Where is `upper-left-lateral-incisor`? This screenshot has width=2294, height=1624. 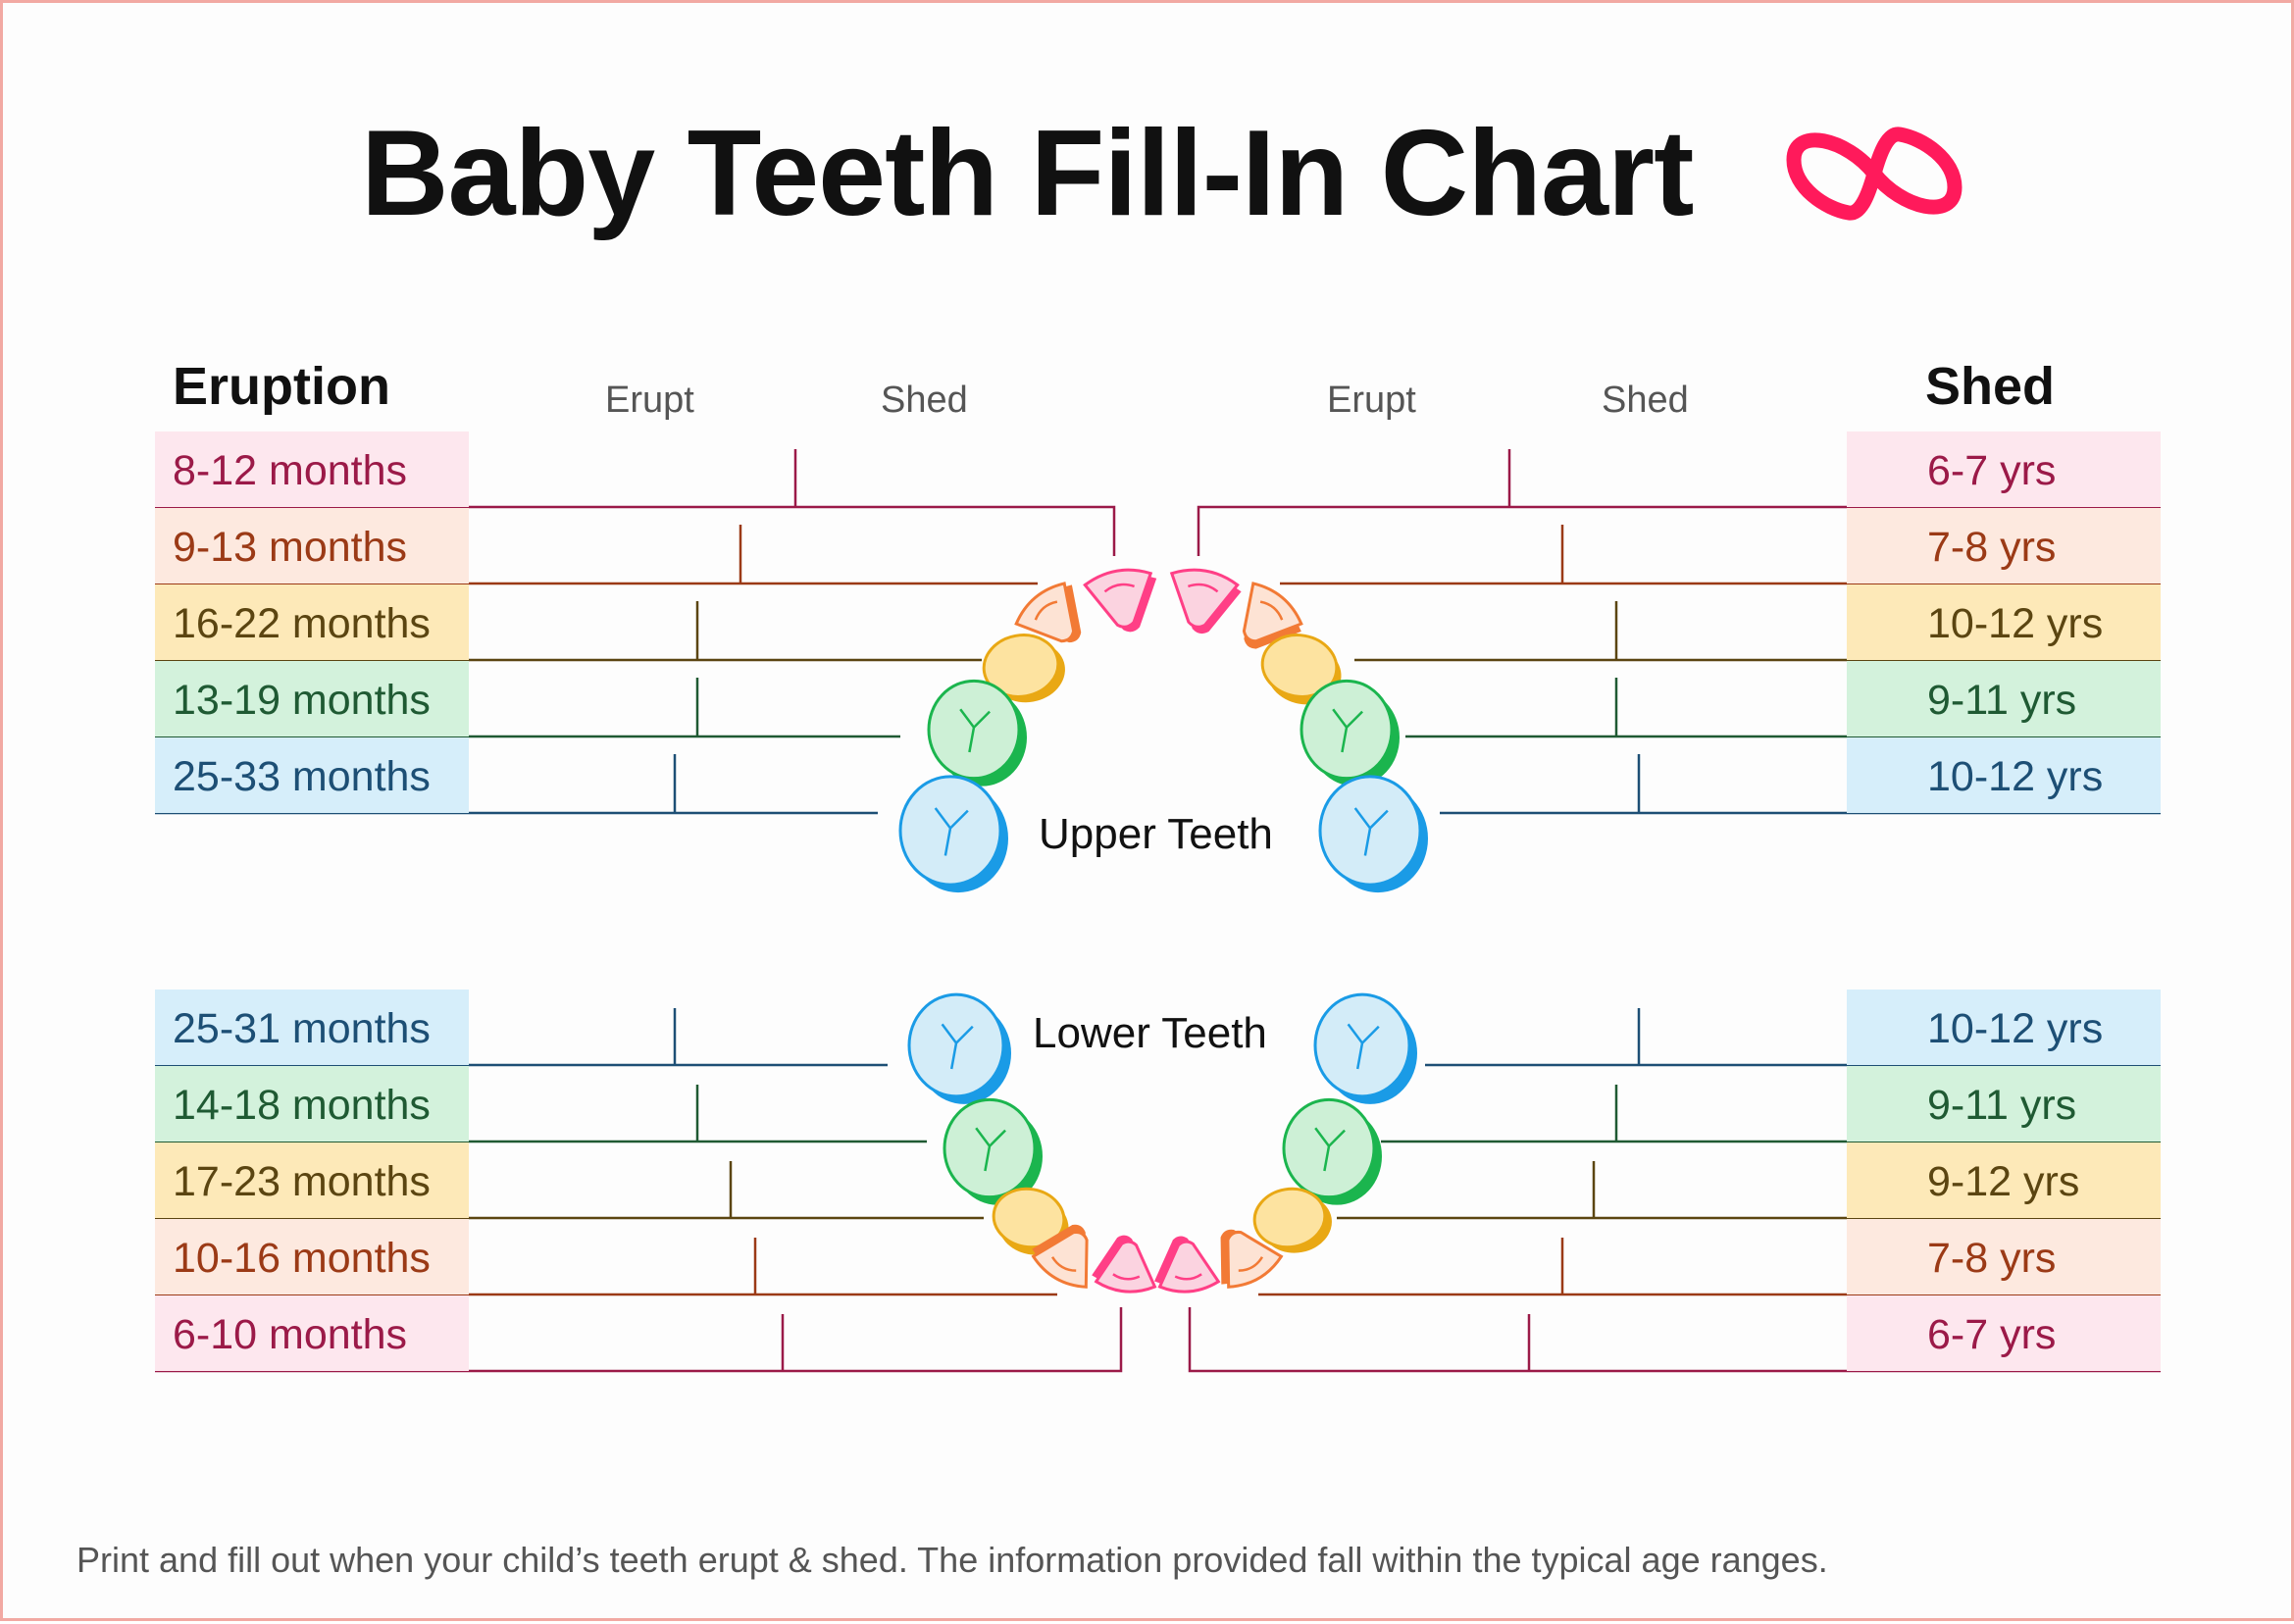 upper-left-lateral-incisor is located at coordinates (1048, 612).